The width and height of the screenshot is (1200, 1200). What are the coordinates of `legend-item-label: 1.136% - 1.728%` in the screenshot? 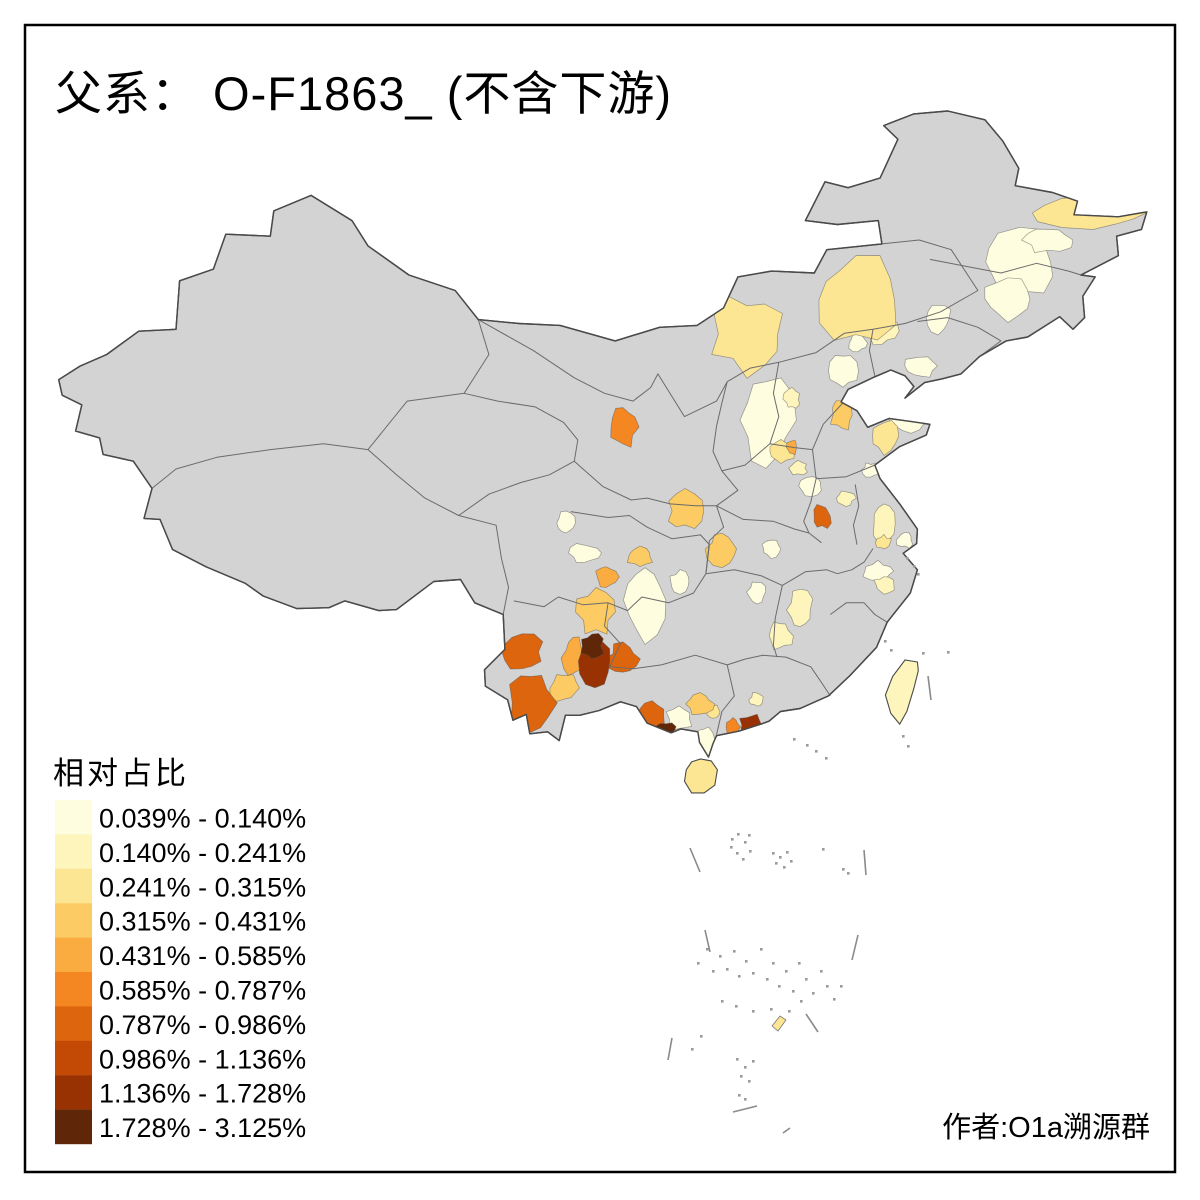 It's located at (202, 1094).